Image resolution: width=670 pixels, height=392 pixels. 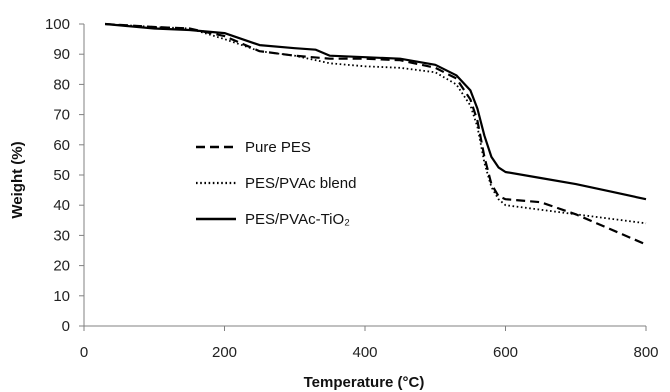 What do you see at coordinates (300, 183) in the screenshot?
I see `legend-label-2: PES/PVAc blend` at bounding box center [300, 183].